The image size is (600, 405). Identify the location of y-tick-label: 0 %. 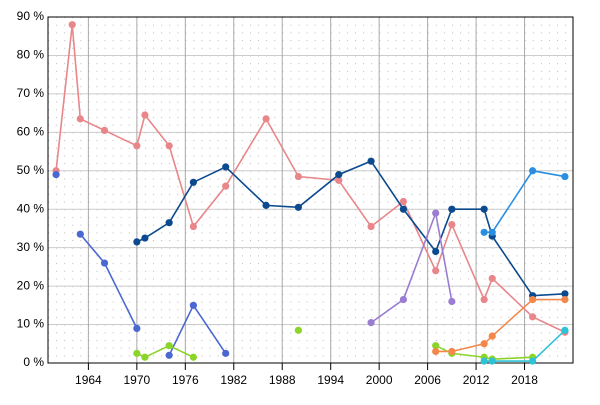
(33, 362).